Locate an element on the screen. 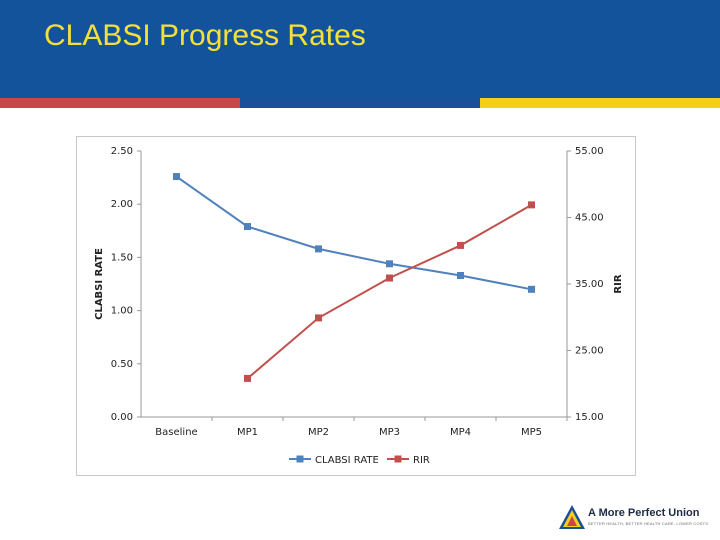  accent-stripe-blue is located at coordinates (360, 103).